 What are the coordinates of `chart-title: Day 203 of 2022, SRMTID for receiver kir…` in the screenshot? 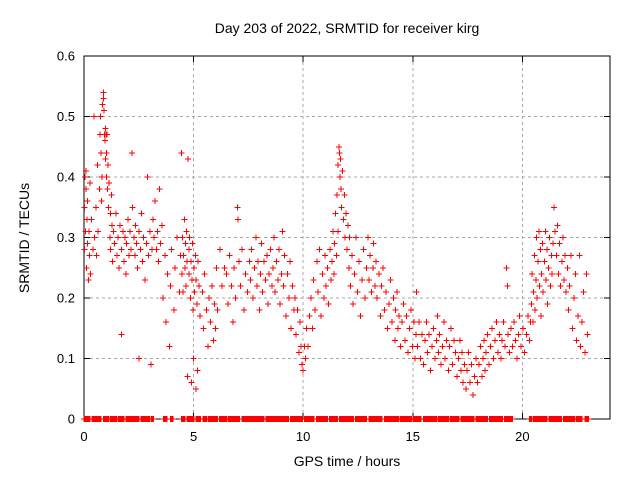 It's located at (347, 28).